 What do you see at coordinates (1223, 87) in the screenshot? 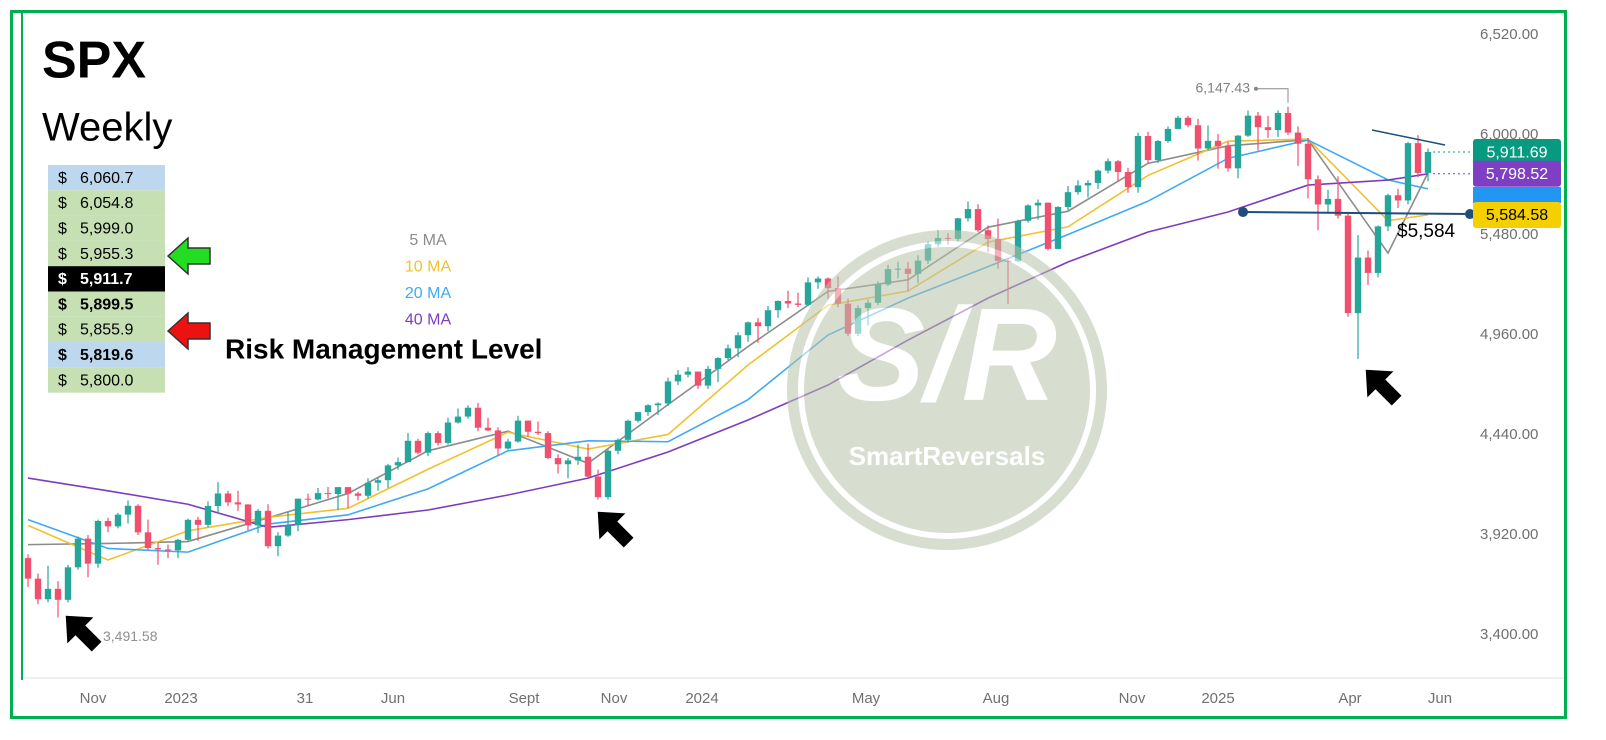
I see `high-label: 6,147.43` at bounding box center [1223, 87].